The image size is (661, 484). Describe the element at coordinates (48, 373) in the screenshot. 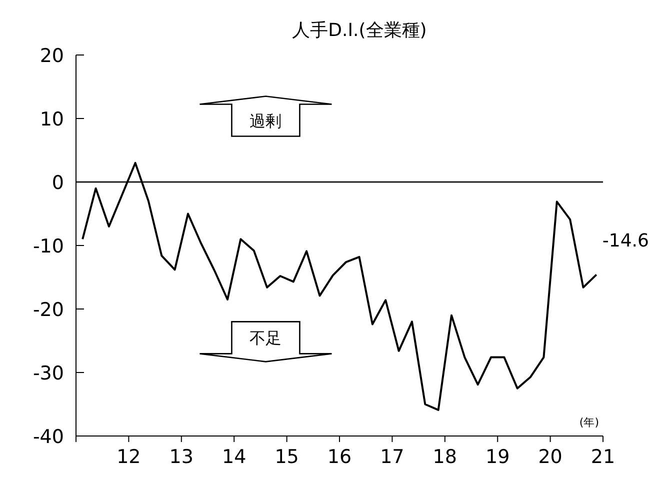

I see `y-tick-label: -30` at that location.